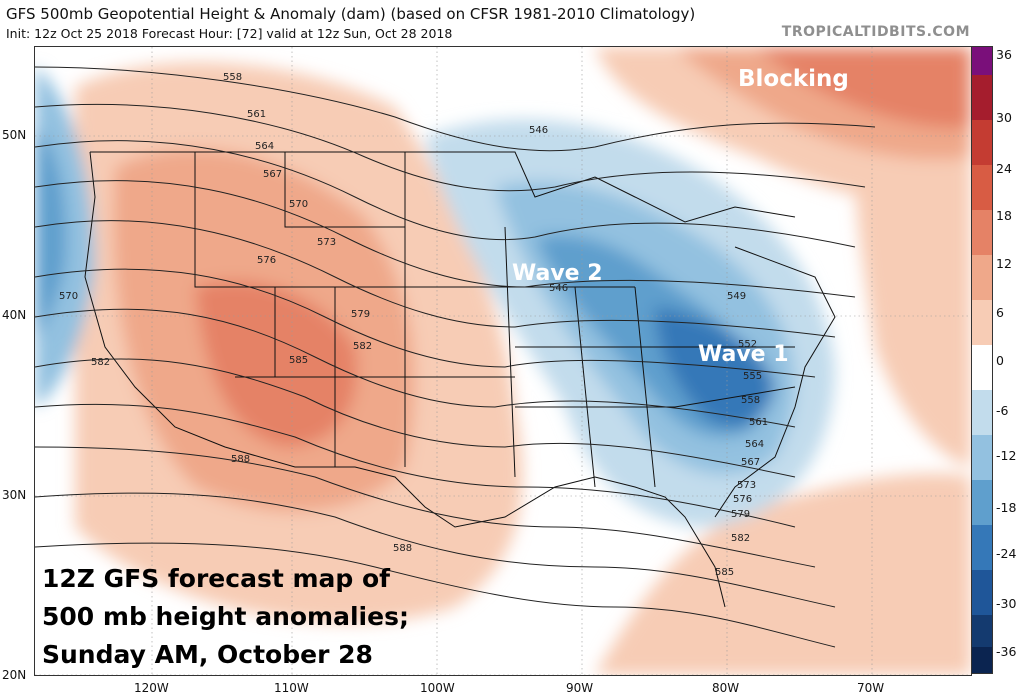 This screenshot has width=1024, height=696. What do you see at coordinates (557, 273) in the screenshot?
I see `wave2-label: Wave 2` at bounding box center [557, 273].